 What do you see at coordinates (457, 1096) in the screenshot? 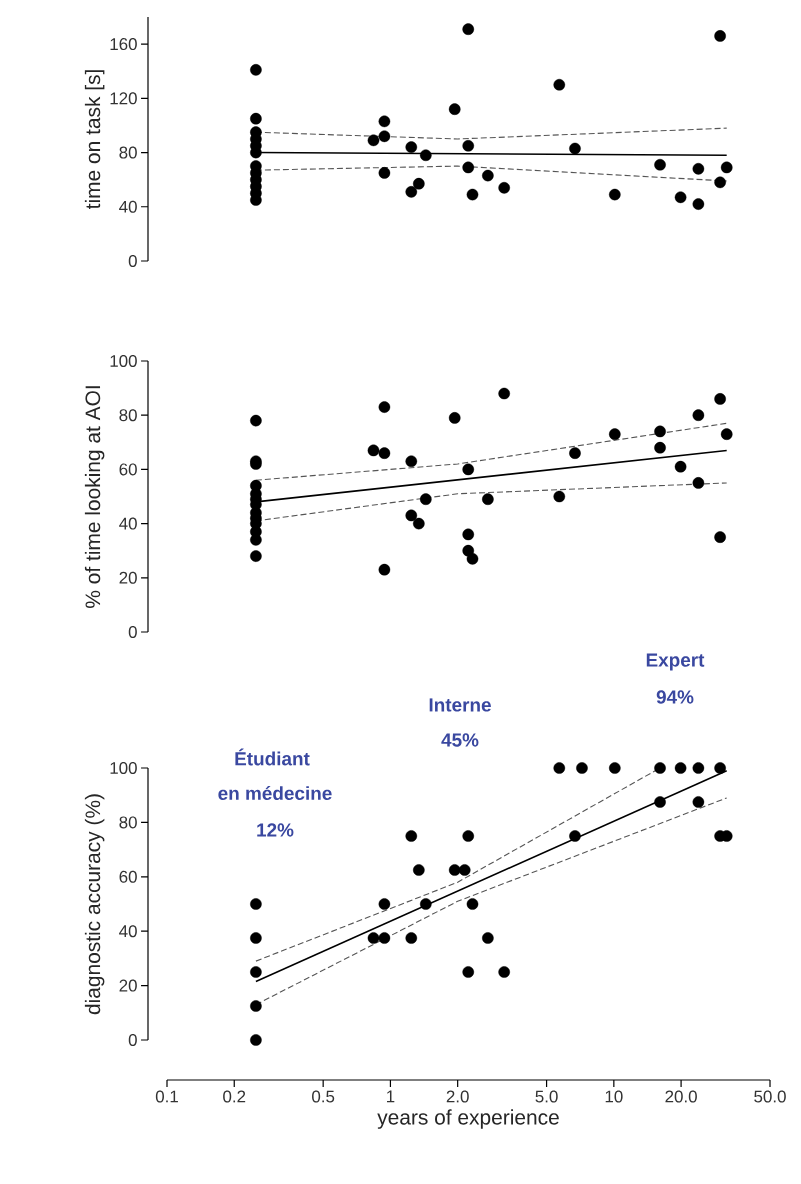
I see `x-tick-label: 2.0` at bounding box center [457, 1096].